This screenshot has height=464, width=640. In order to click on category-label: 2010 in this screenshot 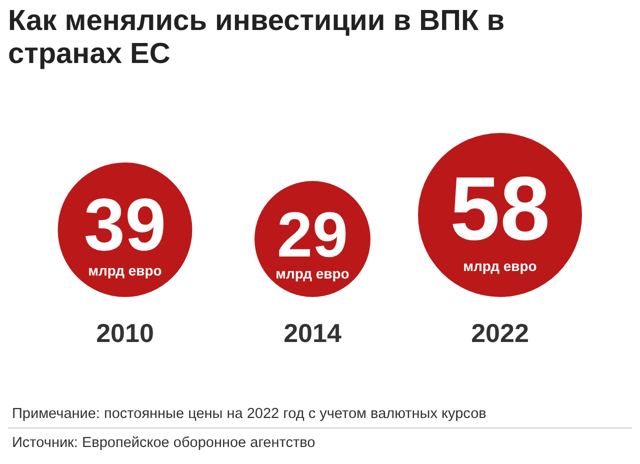, I will do `click(125, 333)`.